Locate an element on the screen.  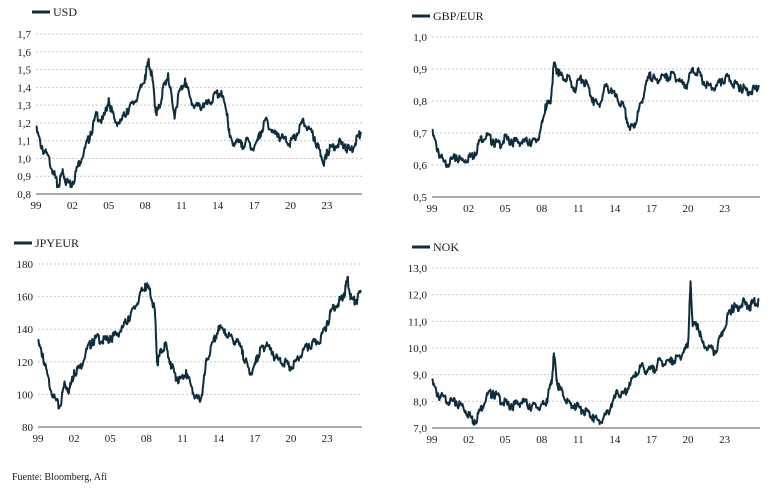
series-line-usd is located at coordinates (198, 123).